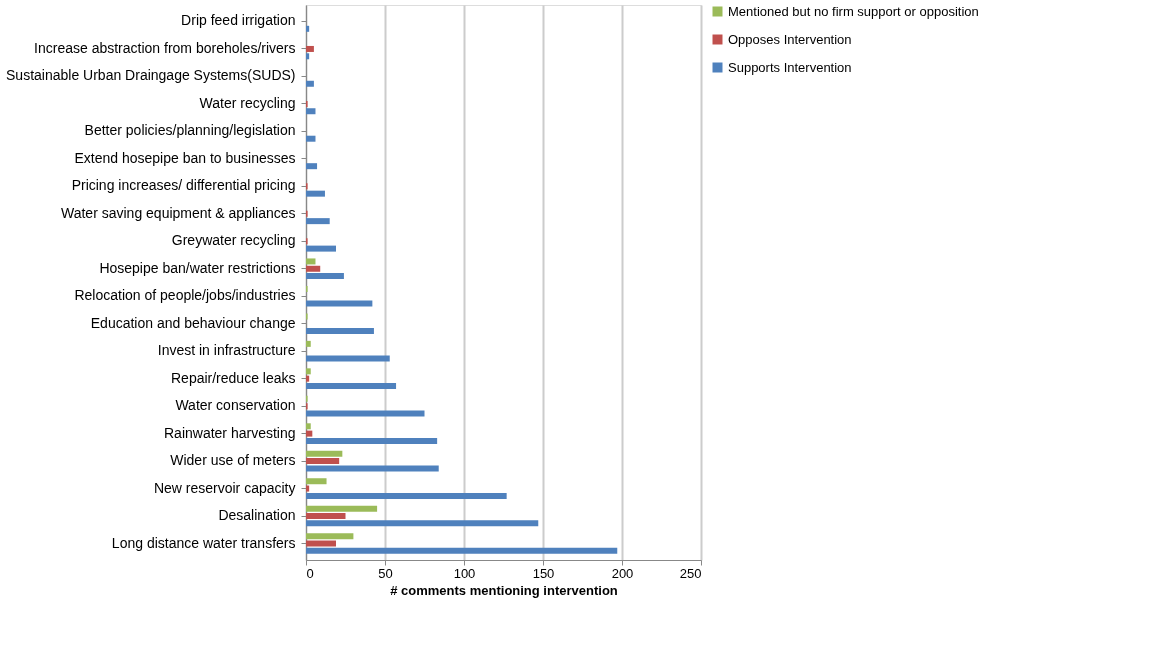 This screenshot has width=1162, height=659. What do you see at coordinates (790, 67) in the screenshot?
I see `legend-label: Supports Intervention` at bounding box center [790, 67].